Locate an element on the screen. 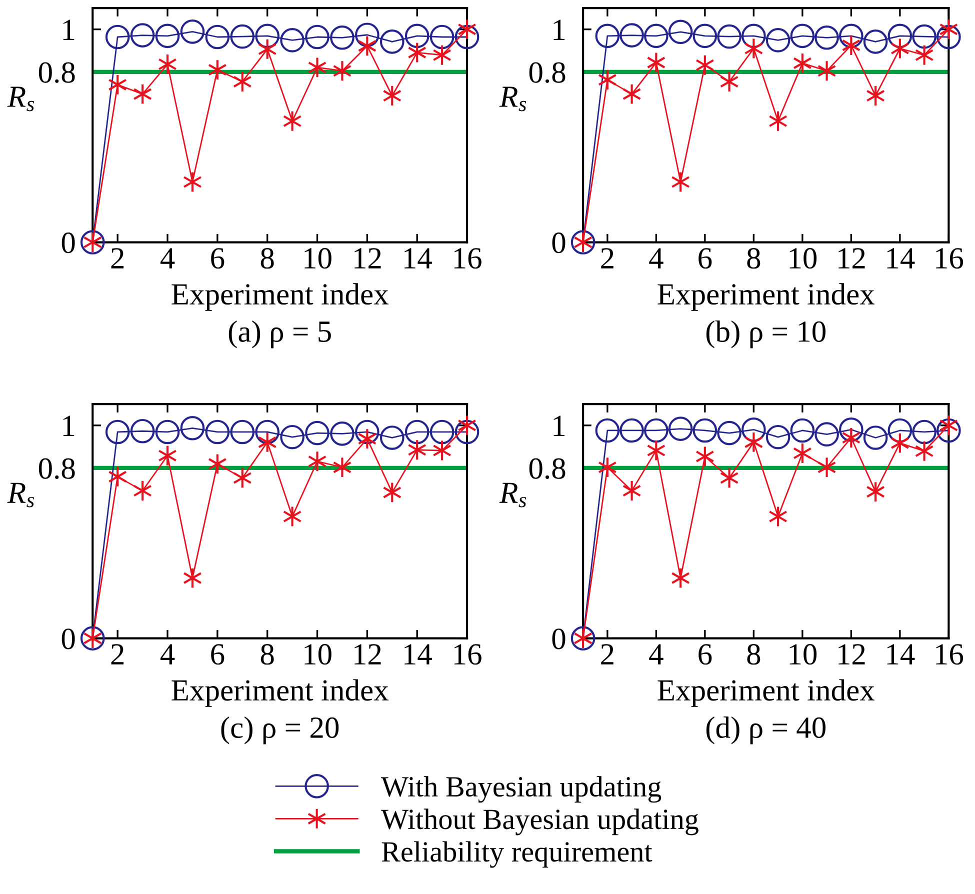 The height and width of the screenshot is (894, 975). x-tick-label: 6 is located at coordinates (705, 258).